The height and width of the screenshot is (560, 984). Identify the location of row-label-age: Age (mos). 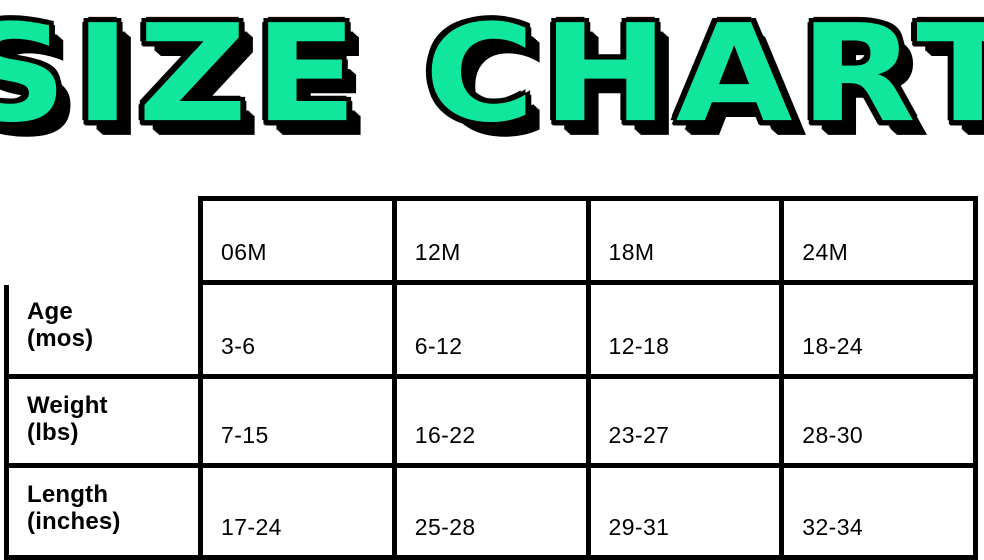
(103, 329).